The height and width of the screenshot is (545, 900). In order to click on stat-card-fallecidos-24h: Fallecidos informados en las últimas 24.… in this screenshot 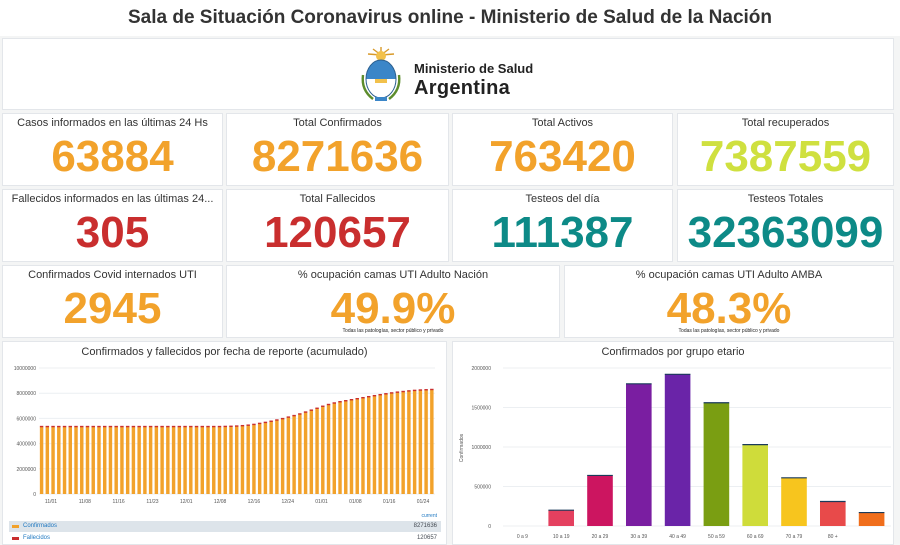, I will do `click(112, 225)`.